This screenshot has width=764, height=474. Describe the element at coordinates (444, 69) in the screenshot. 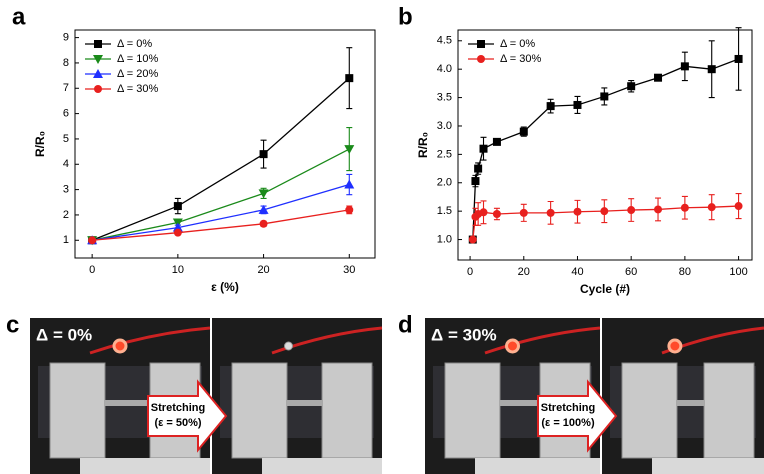

I see `y-tick-label: 4.0` at that location.